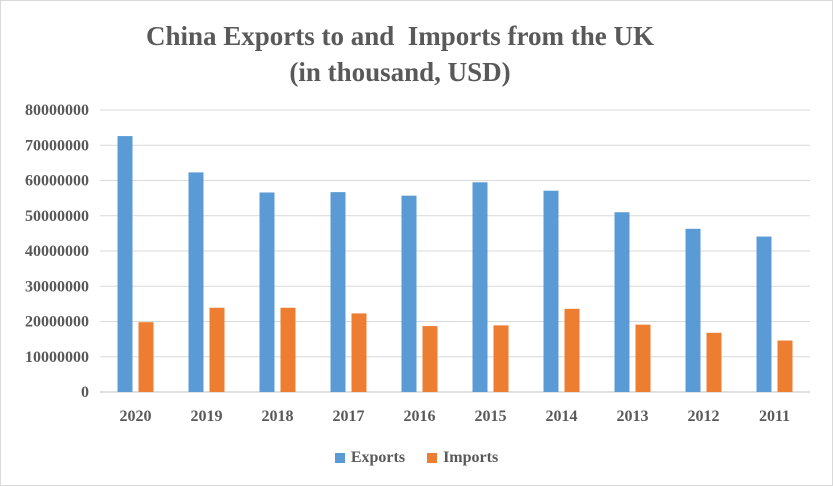  I want to click on x-axis-tick-labels: 2020 2019 2018 2017 2016 2015 2014 2013 2012 2011, so click(455, 416).